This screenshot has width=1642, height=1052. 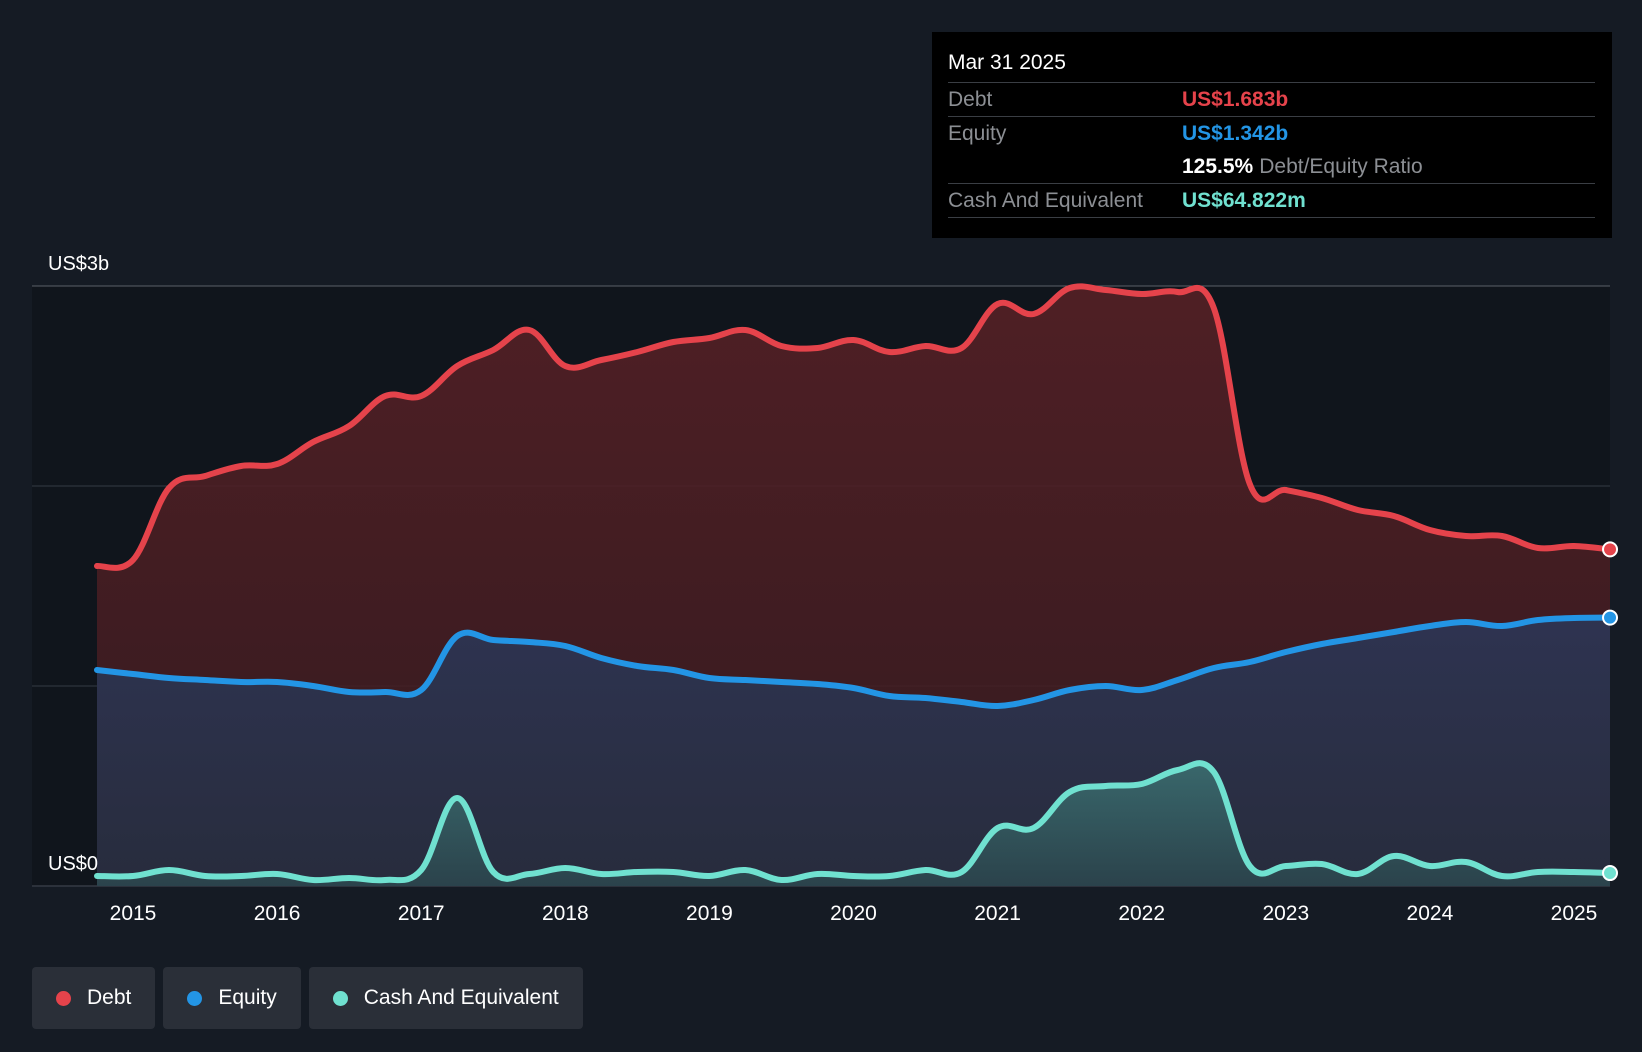 I want to click on cash-end-marker, so click(x=1610, y=873).